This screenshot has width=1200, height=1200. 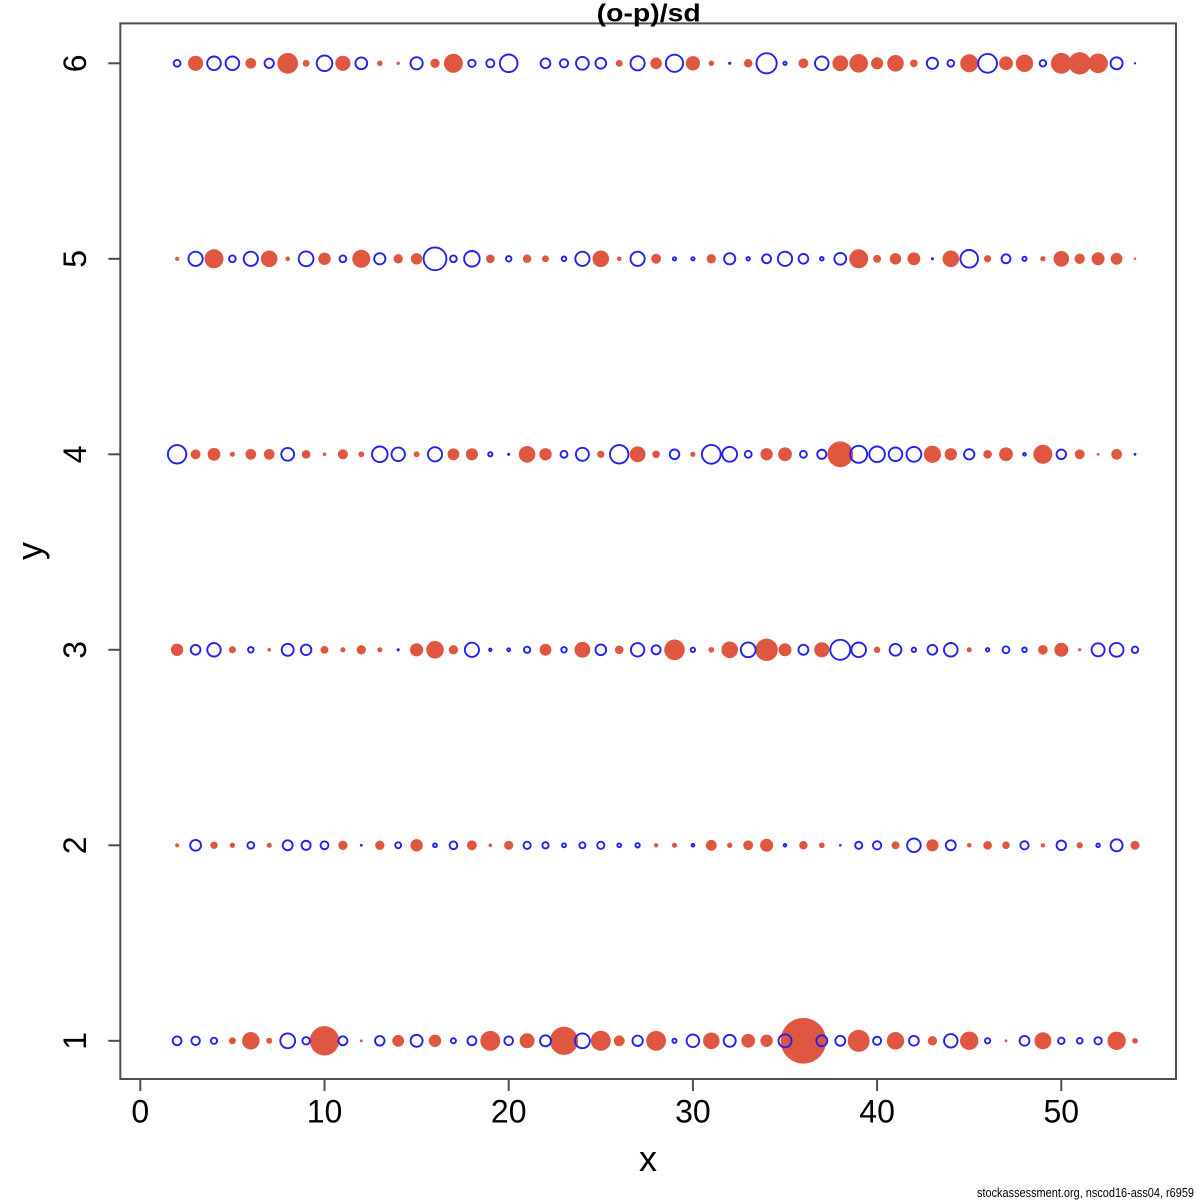 What do you see at coordinates (877, 1112) in the screenshot?
I see `svg-text: 40` at bounding box center [877, 1112].